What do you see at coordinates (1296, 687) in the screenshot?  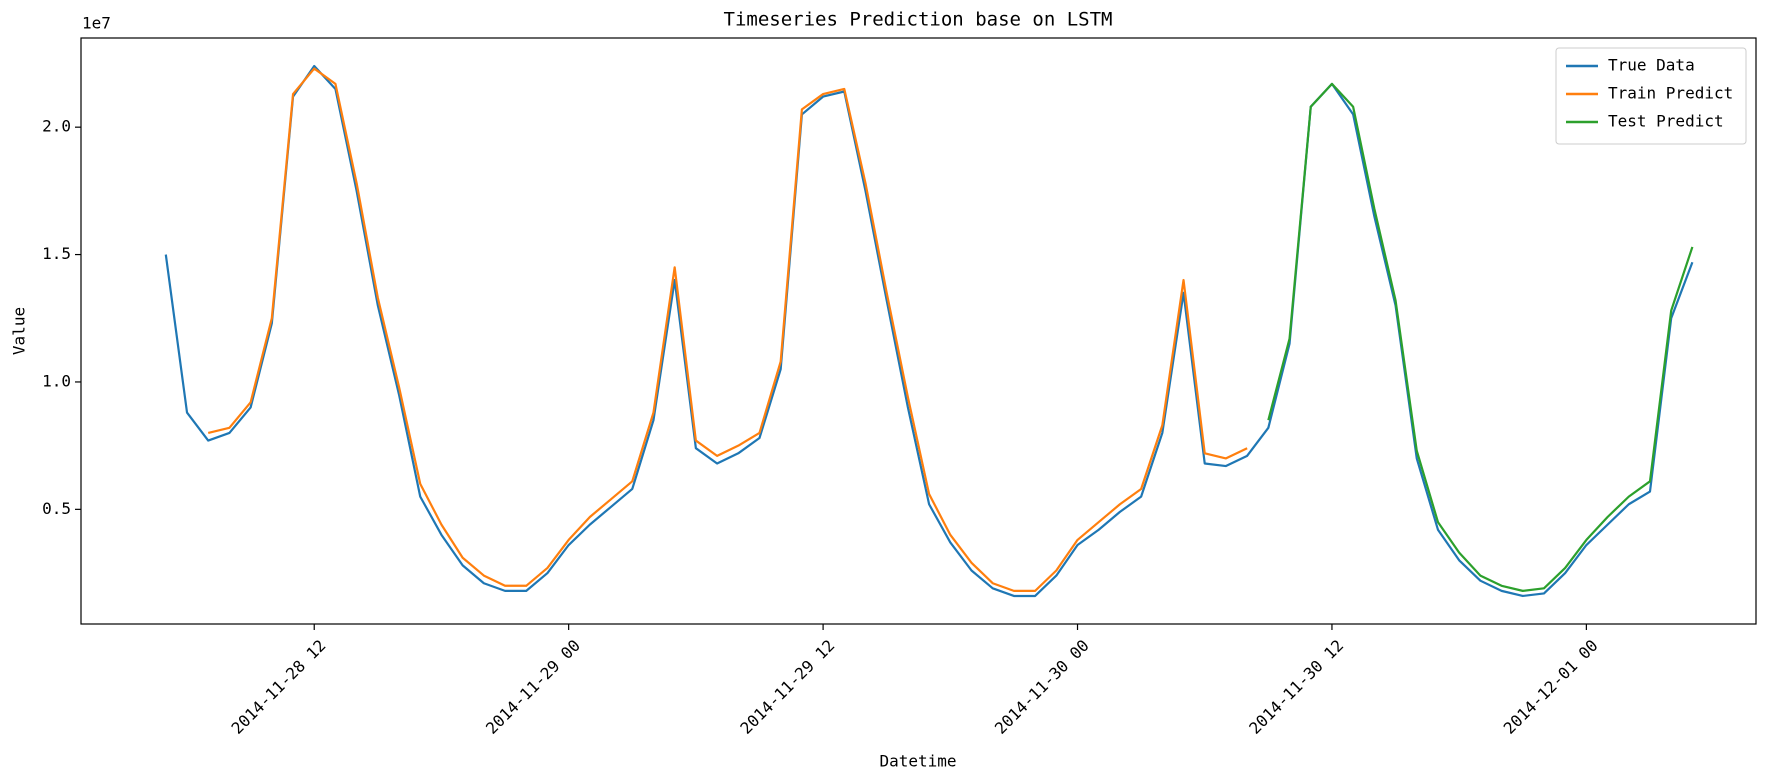 I see `x-tick-label: 2014-11-30 12` at bounding box center [1296, 687].